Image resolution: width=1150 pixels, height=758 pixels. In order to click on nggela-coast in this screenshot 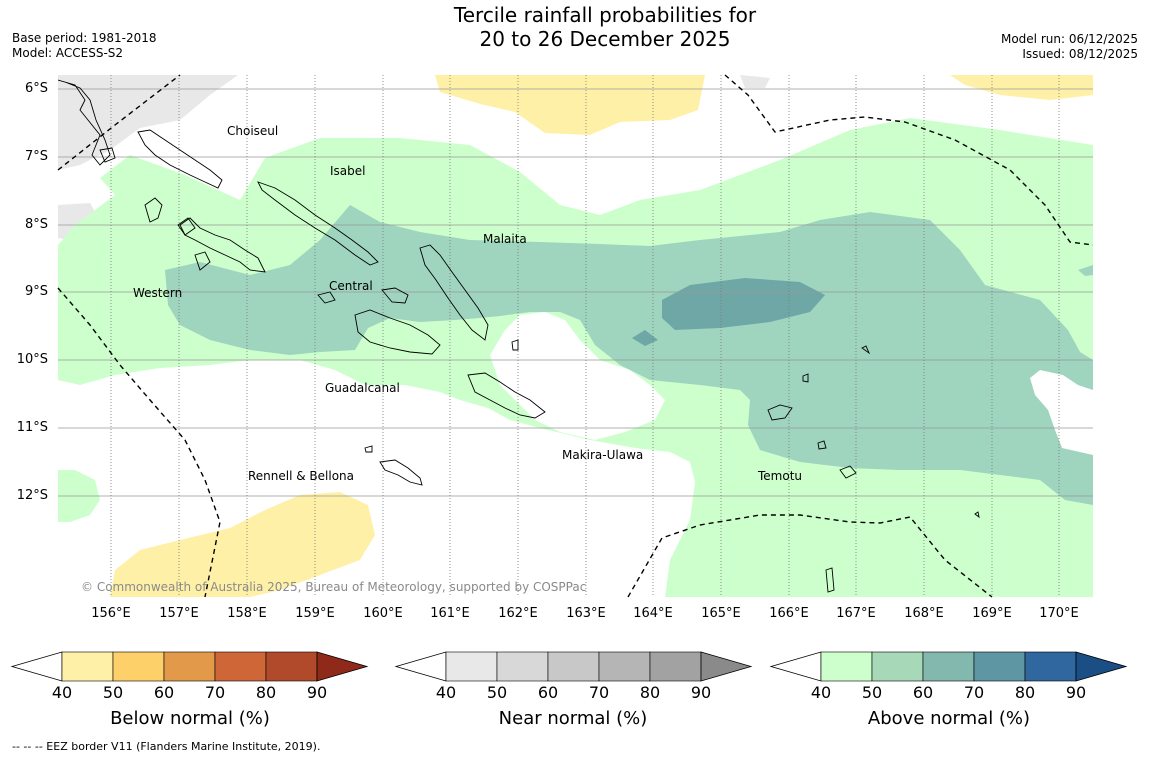, I will do `click(395, 295)`.